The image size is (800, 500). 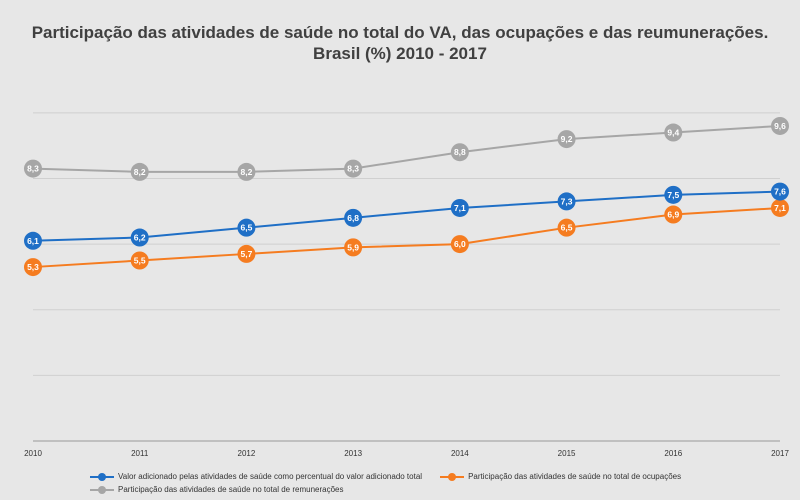 I want to click on legend-marker-remuneracoes, so click(x=102, y=490).